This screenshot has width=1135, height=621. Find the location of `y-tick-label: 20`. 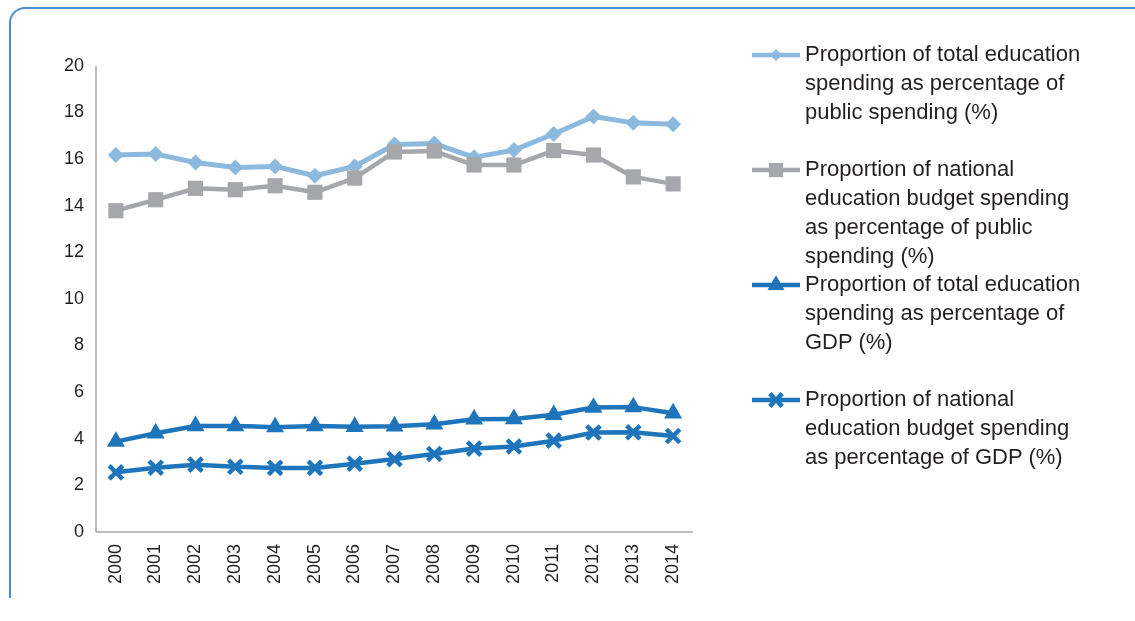

y-tick-label: 20 is located at coordinates (73, 64).